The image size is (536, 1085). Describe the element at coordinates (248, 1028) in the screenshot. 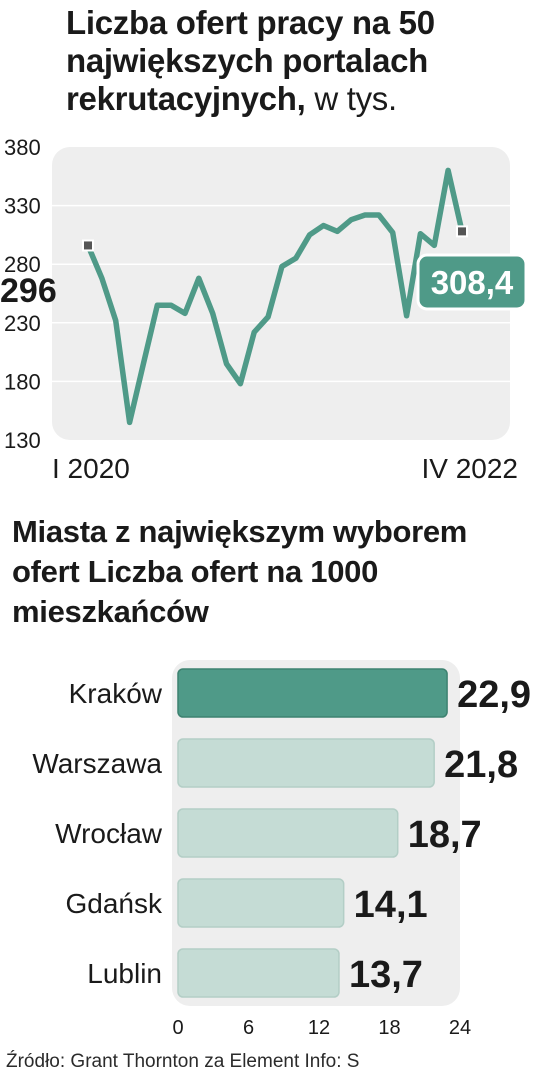

I see `bar-chart-x-tick-label: 6` at that location.